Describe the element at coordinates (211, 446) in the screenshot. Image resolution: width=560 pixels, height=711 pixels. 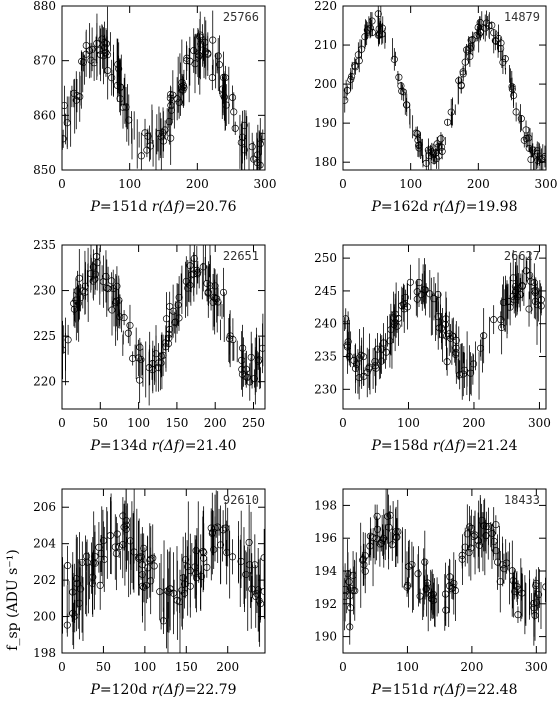
I see `caption-r-value: =21.40` at that location.